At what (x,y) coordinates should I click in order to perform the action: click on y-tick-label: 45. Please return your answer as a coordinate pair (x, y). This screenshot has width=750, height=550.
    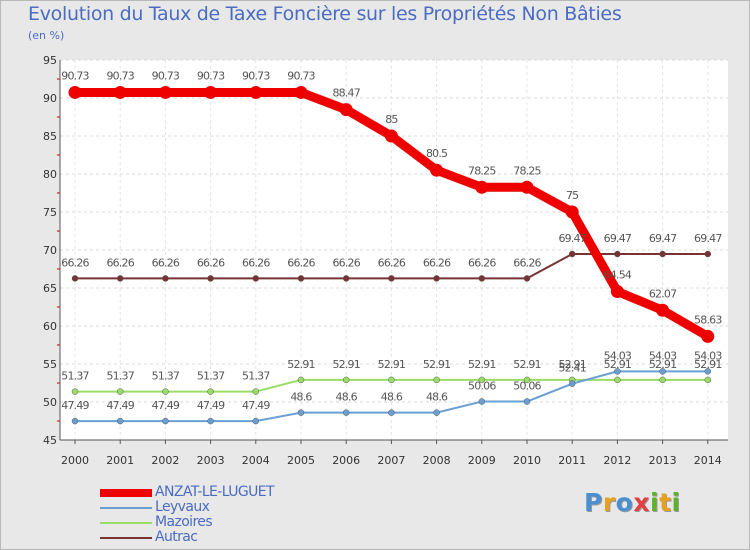
    Looking at the image, I should click on (50, 440).